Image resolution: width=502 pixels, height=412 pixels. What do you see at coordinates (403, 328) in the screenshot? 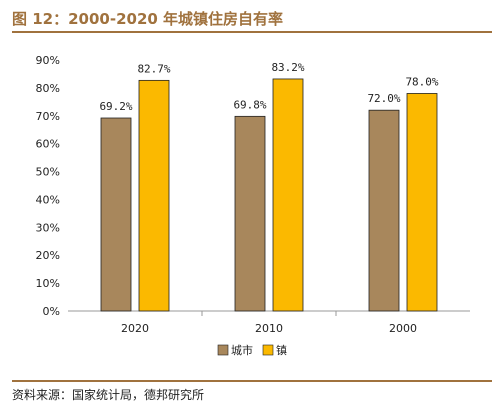
I see `x-tick-label: 2000` at bounding box center [403, 328].